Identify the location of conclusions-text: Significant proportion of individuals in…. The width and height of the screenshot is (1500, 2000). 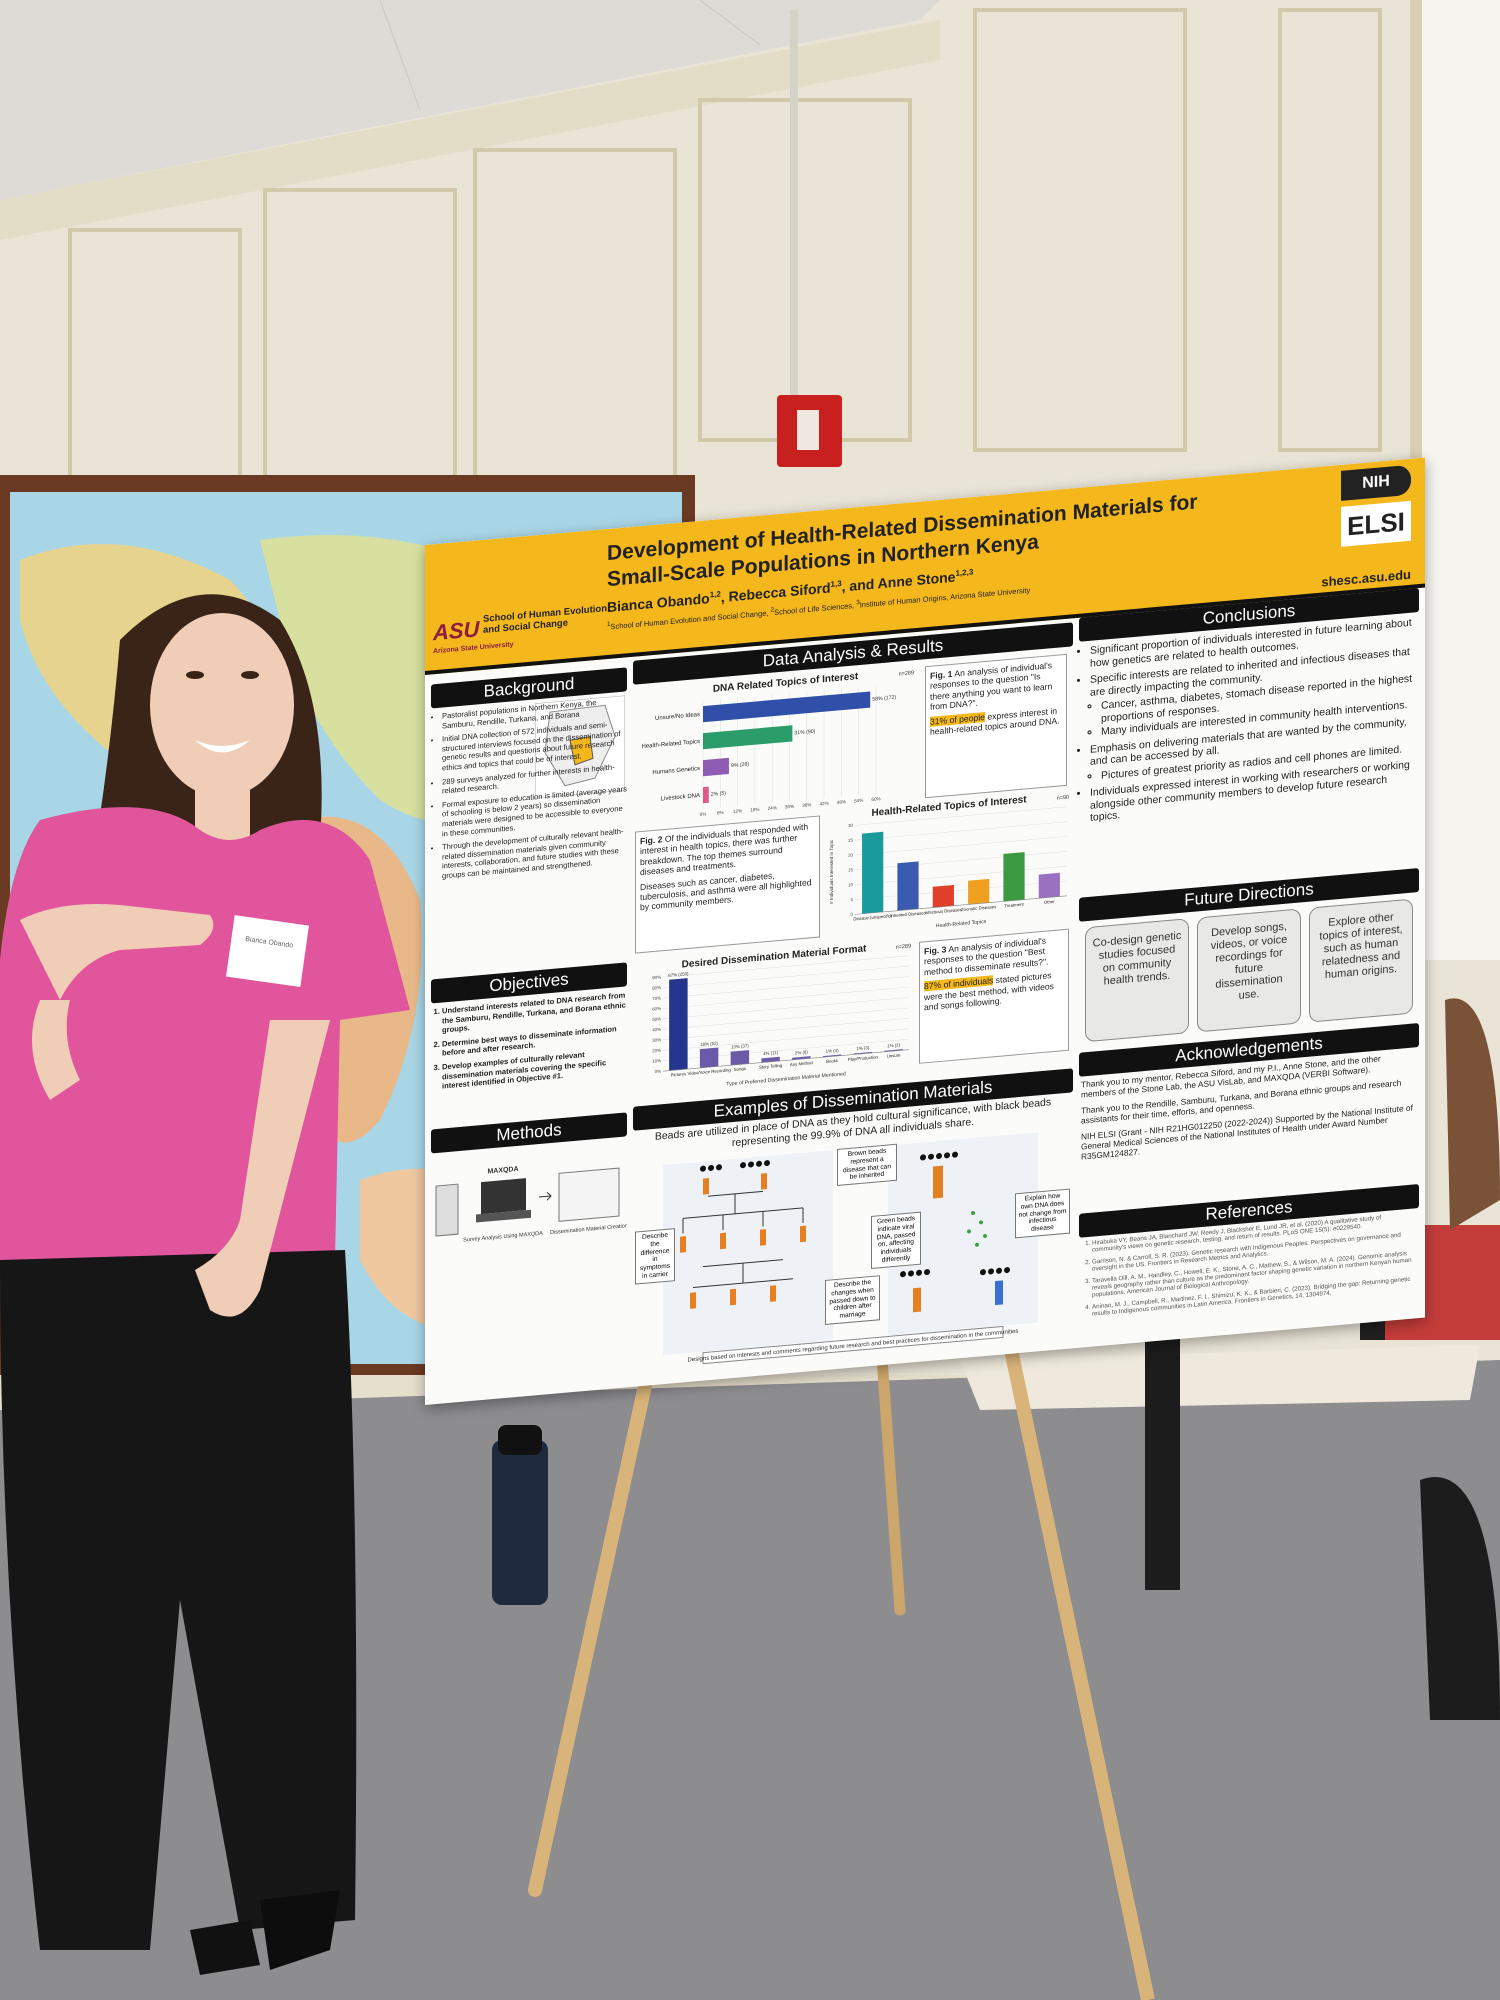
(1249, 756).